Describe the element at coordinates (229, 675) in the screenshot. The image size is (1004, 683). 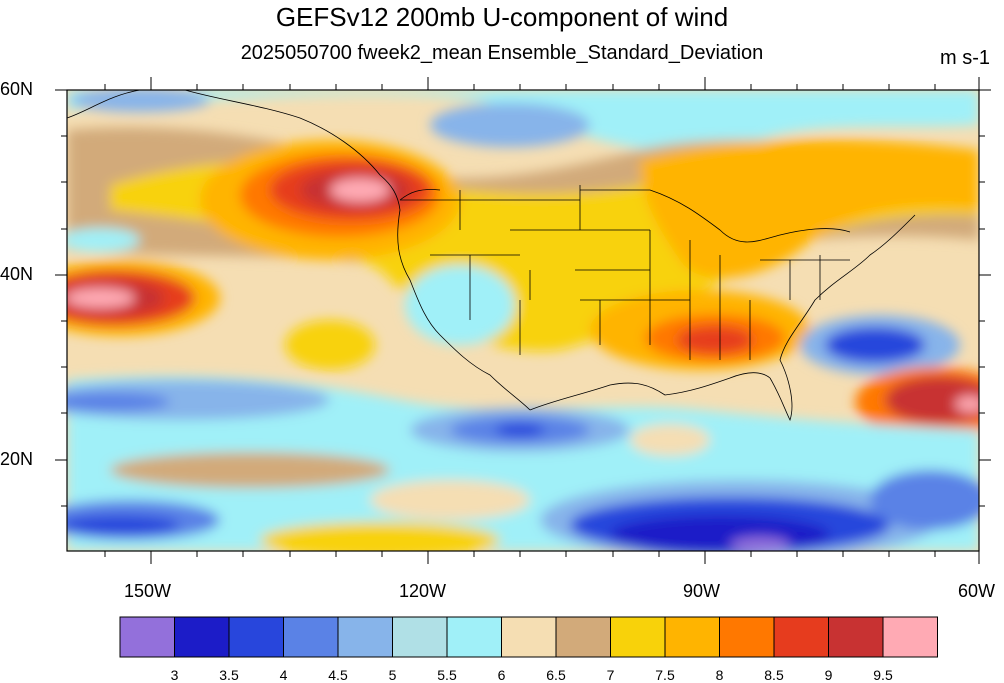
I see `colorbar-tick-label: 3.5` at that location.